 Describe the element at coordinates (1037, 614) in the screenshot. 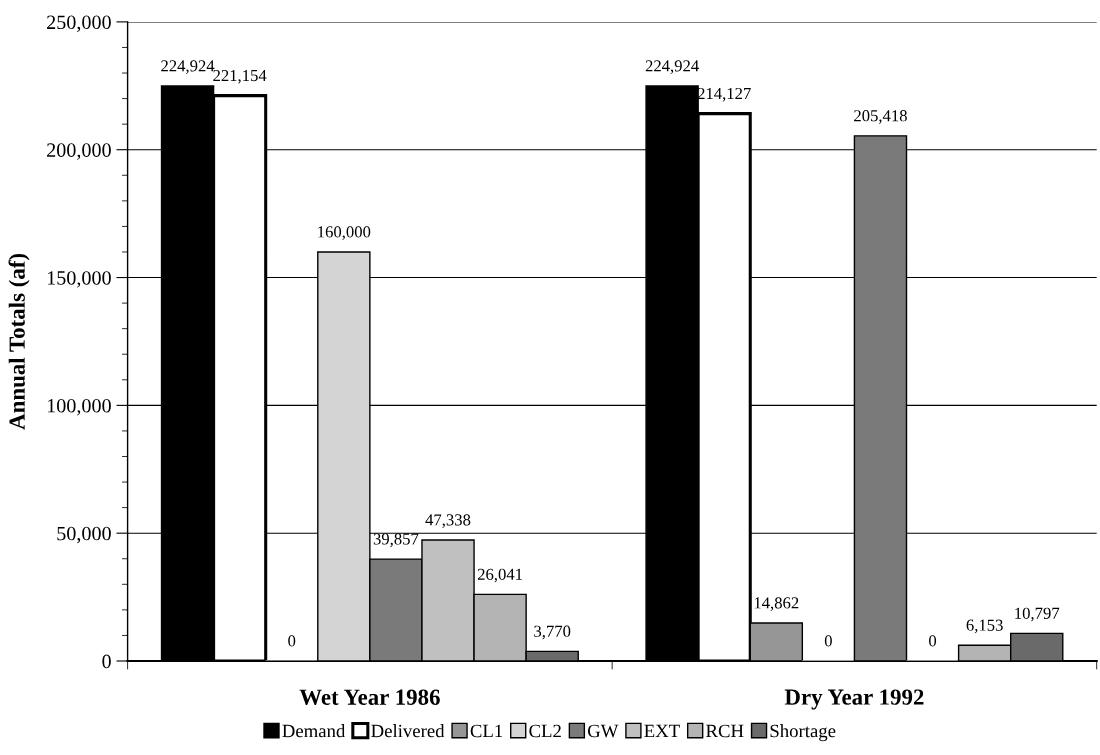

I see `data-label: 10,797` at that location.